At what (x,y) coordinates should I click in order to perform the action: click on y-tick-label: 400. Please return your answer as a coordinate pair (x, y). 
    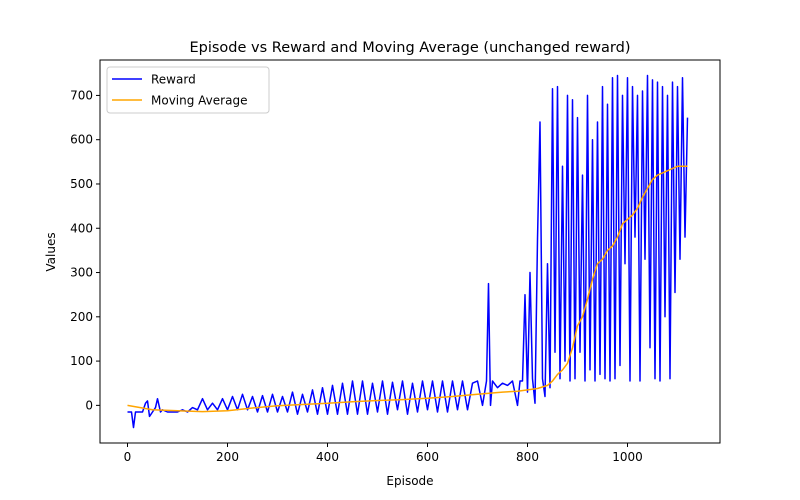
    Looking at the image, I should click on (81, 228).